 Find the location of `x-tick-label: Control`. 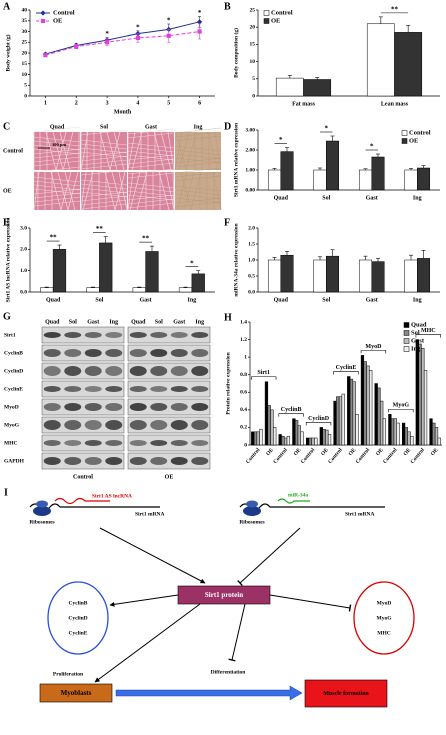

x-tick-label: Control is located at coordinates (335, 456).